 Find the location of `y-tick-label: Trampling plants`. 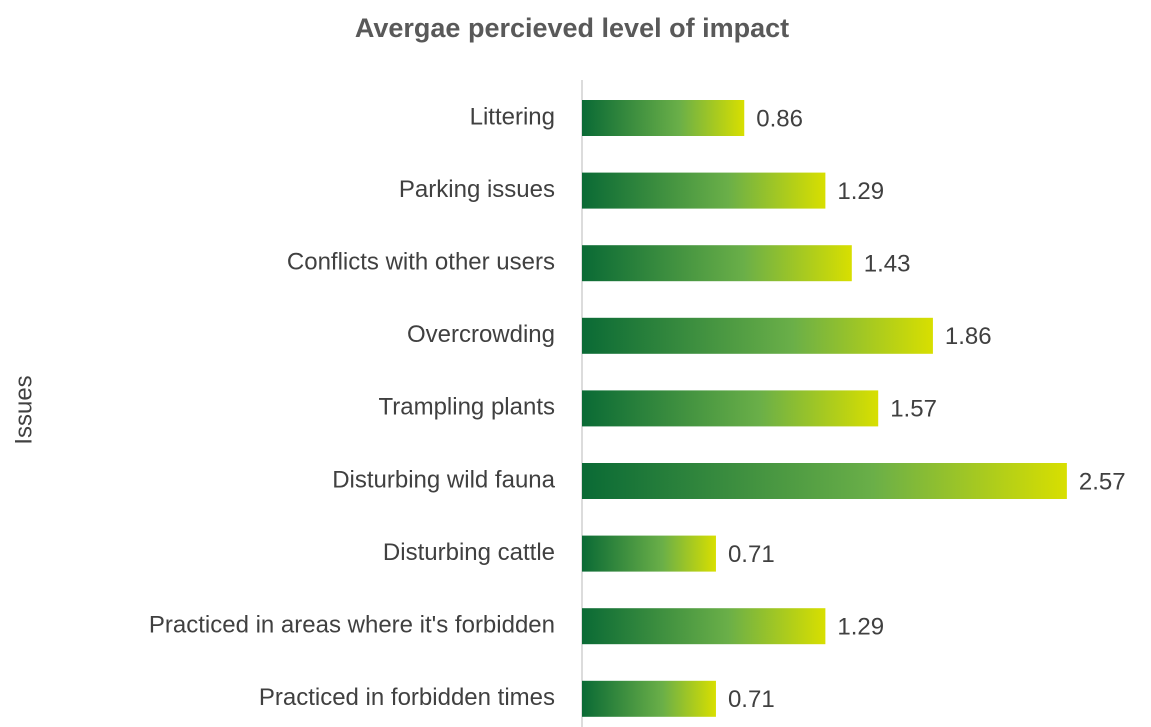

y-tick-label: Trampling plants is located at coordinates (466, 407).